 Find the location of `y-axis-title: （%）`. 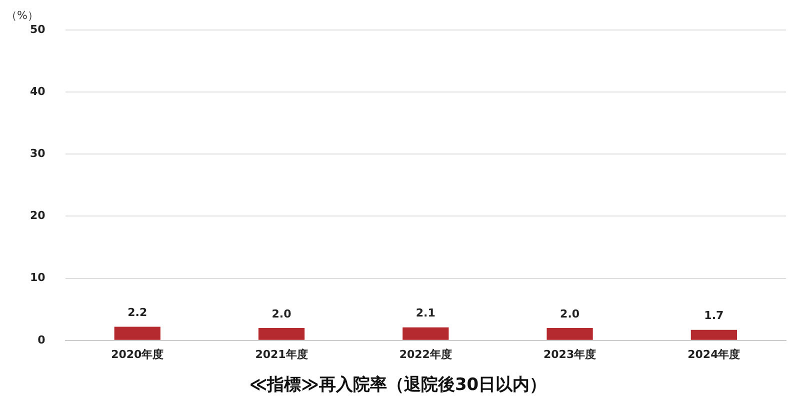

y-axis-title: （%） is located at coordinates (22, 15).